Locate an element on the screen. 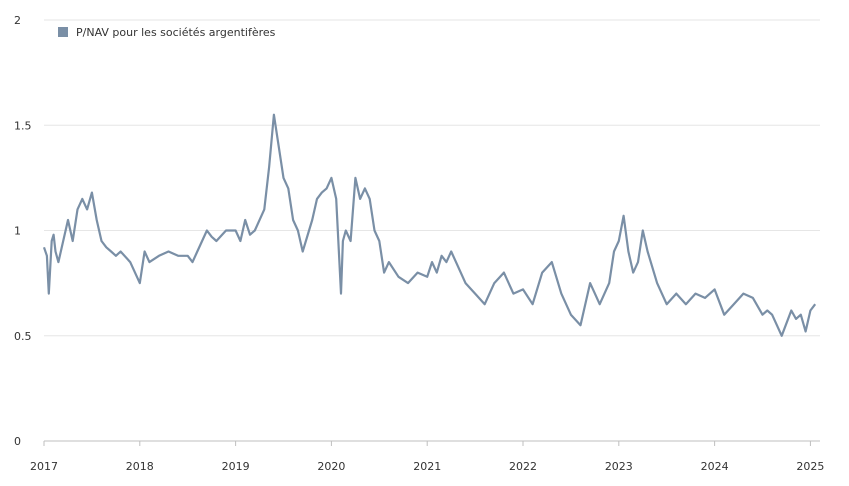 The image size is (849, 486). x-tick-label: 2024 is located at coordinates (715, 466).